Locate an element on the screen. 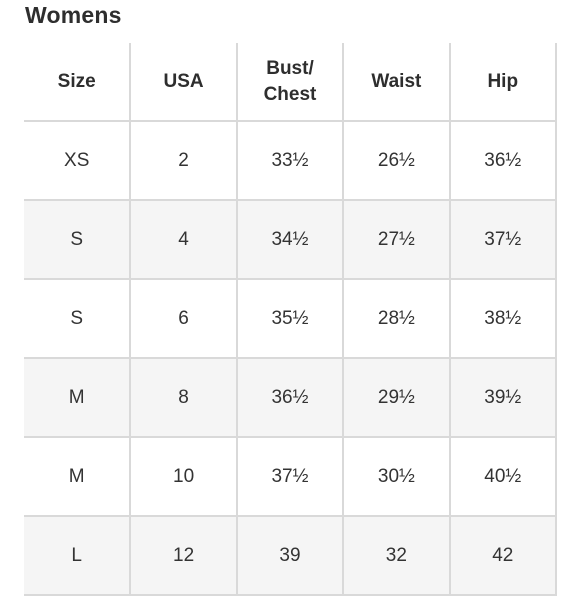 This screenshot has width=580, height=596. cell-waist: 32 is located at coordinates (397, 556).